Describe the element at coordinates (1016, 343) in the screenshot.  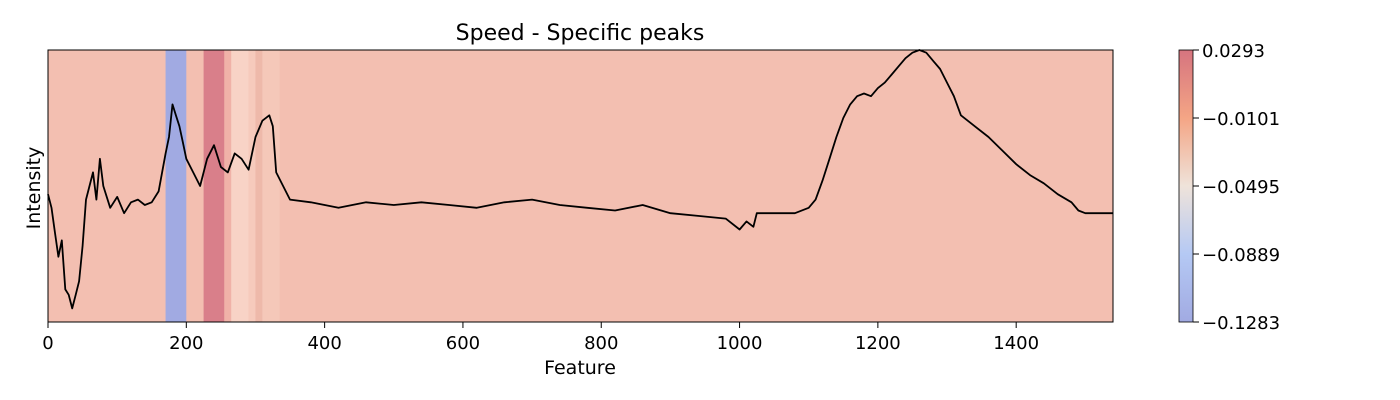
I see `x-tick-label: 1400` at that location.